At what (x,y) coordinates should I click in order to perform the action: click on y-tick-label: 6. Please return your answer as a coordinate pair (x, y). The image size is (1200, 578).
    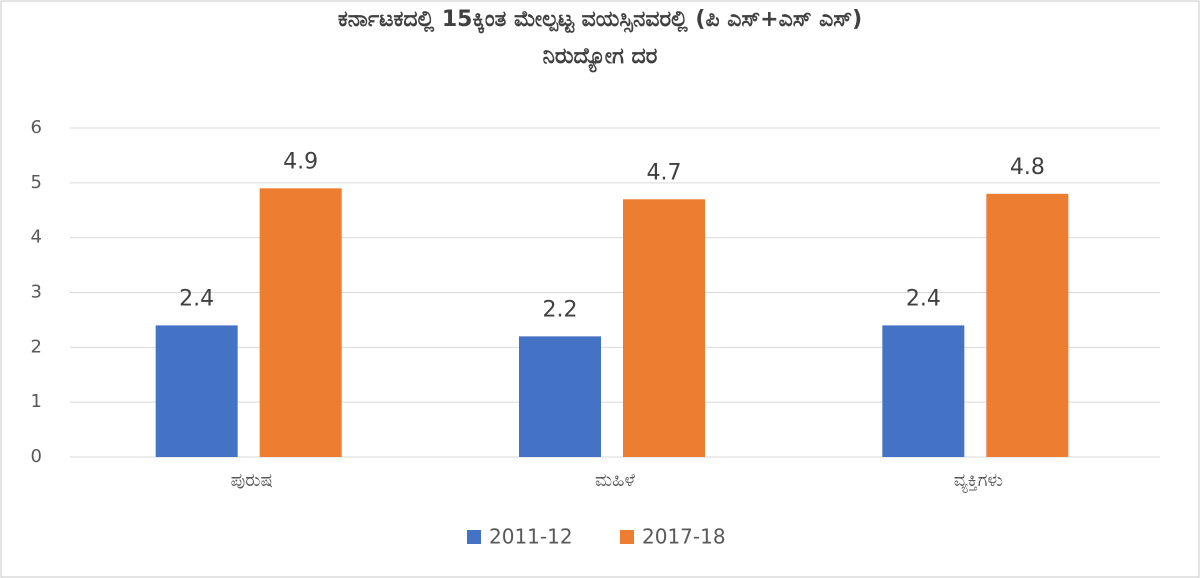
    Looking at the image, I should click on (36, 127).